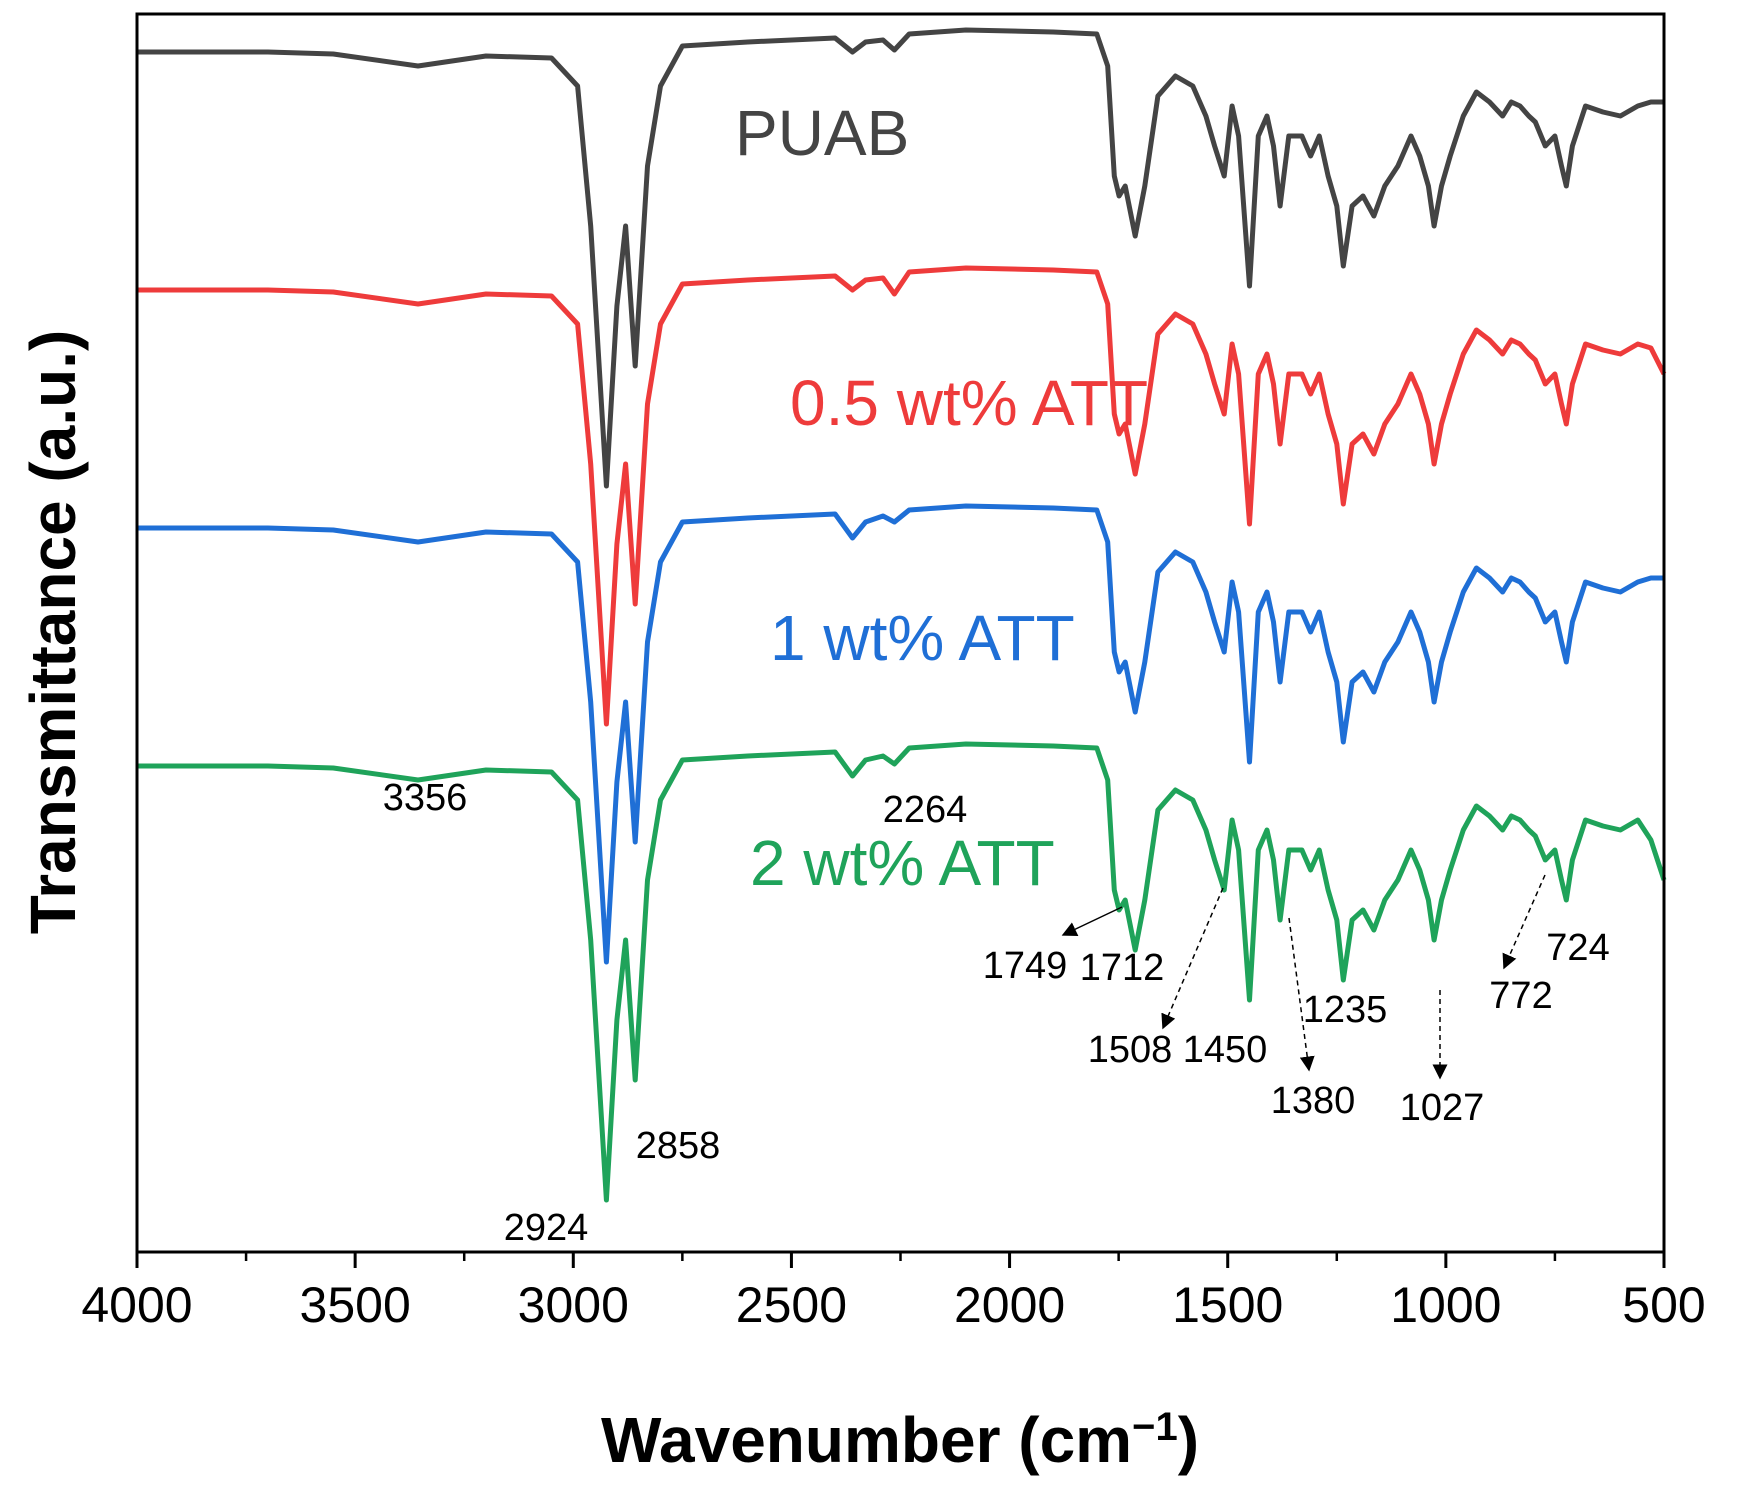  I want to click on series-label-1: PUAB, so click(822, 133).